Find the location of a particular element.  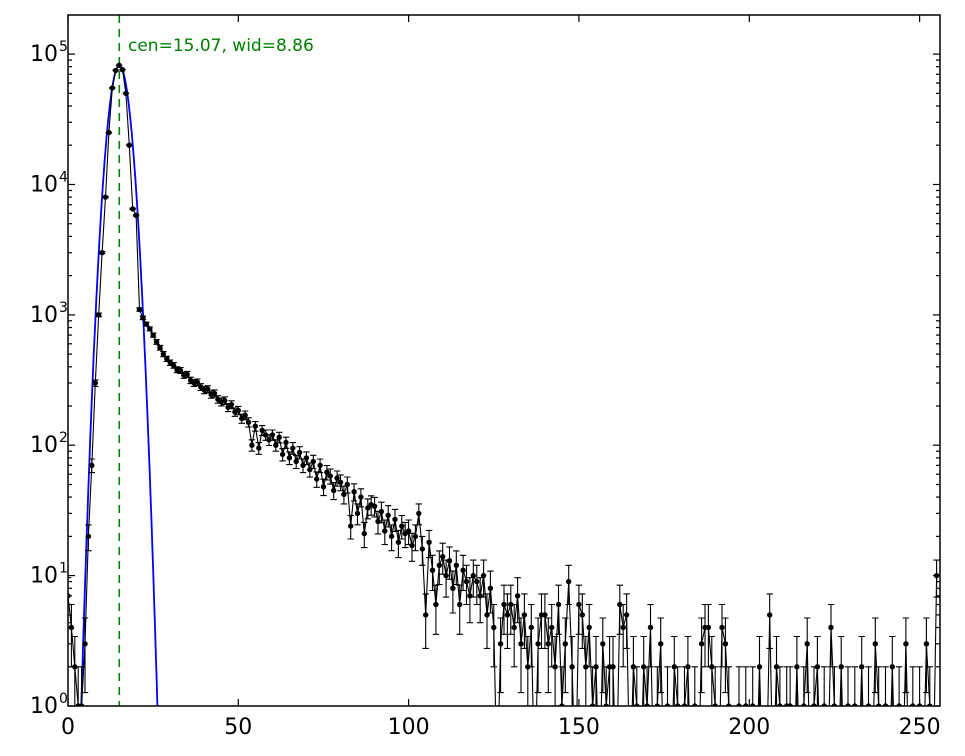

svg-text: 0 is located at coordinates (68, 727).